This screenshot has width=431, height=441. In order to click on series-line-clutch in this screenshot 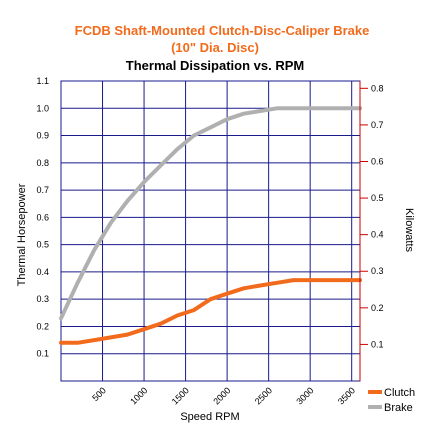, I will do `click(210, 311)`.